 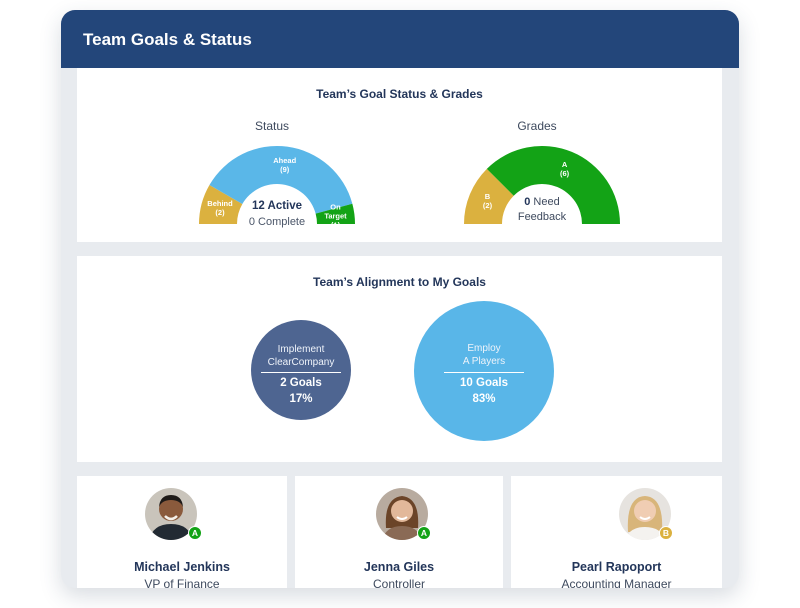 I want to click on person-role: Controller, so click(x=399, y=582).